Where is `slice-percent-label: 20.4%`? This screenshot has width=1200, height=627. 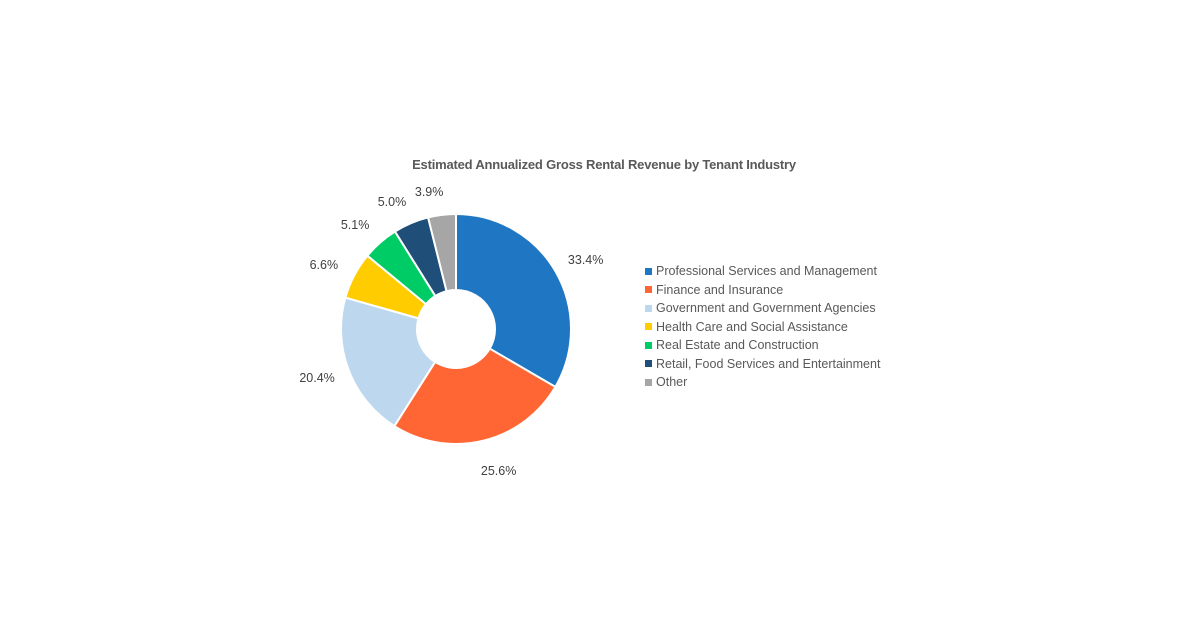
slice-percent-label: 20.4% is located at coordinates (317, 378).